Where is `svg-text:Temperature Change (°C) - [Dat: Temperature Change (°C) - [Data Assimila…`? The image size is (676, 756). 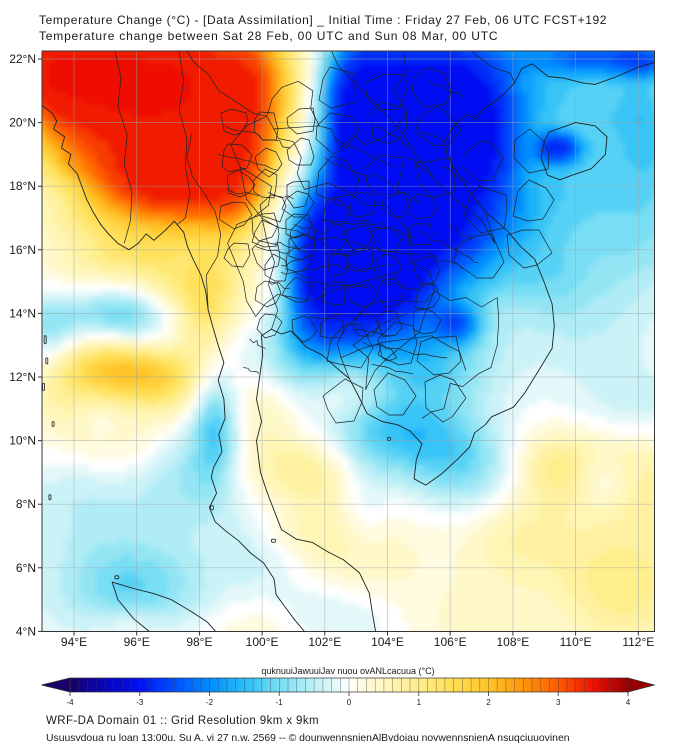 svg-text:Temperature Change (°C) - [Dat: Temperature Change (°C) - [Data Assimila… is located at coordinates (323, 20).